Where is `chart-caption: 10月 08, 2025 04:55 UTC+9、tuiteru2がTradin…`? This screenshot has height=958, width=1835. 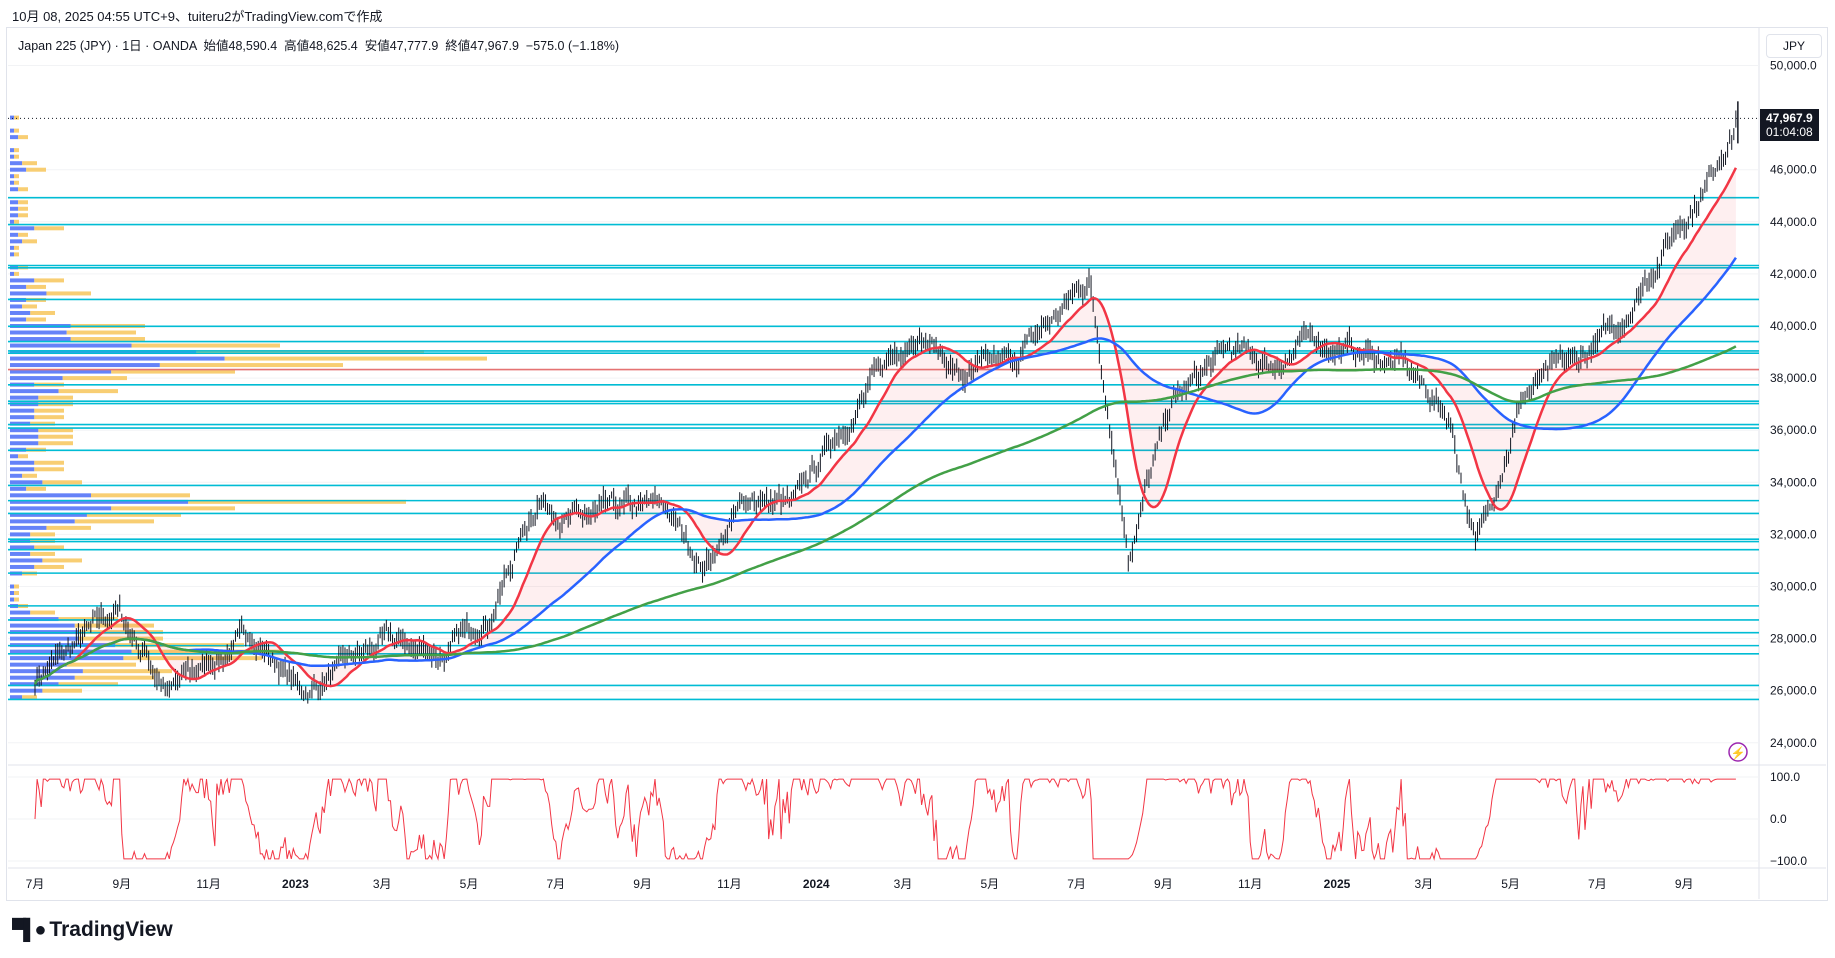 chart-caption: 10月 08, 2025 04:55 UTC+9、tuiteru2がTradin… is located at coordinates (197, 16).